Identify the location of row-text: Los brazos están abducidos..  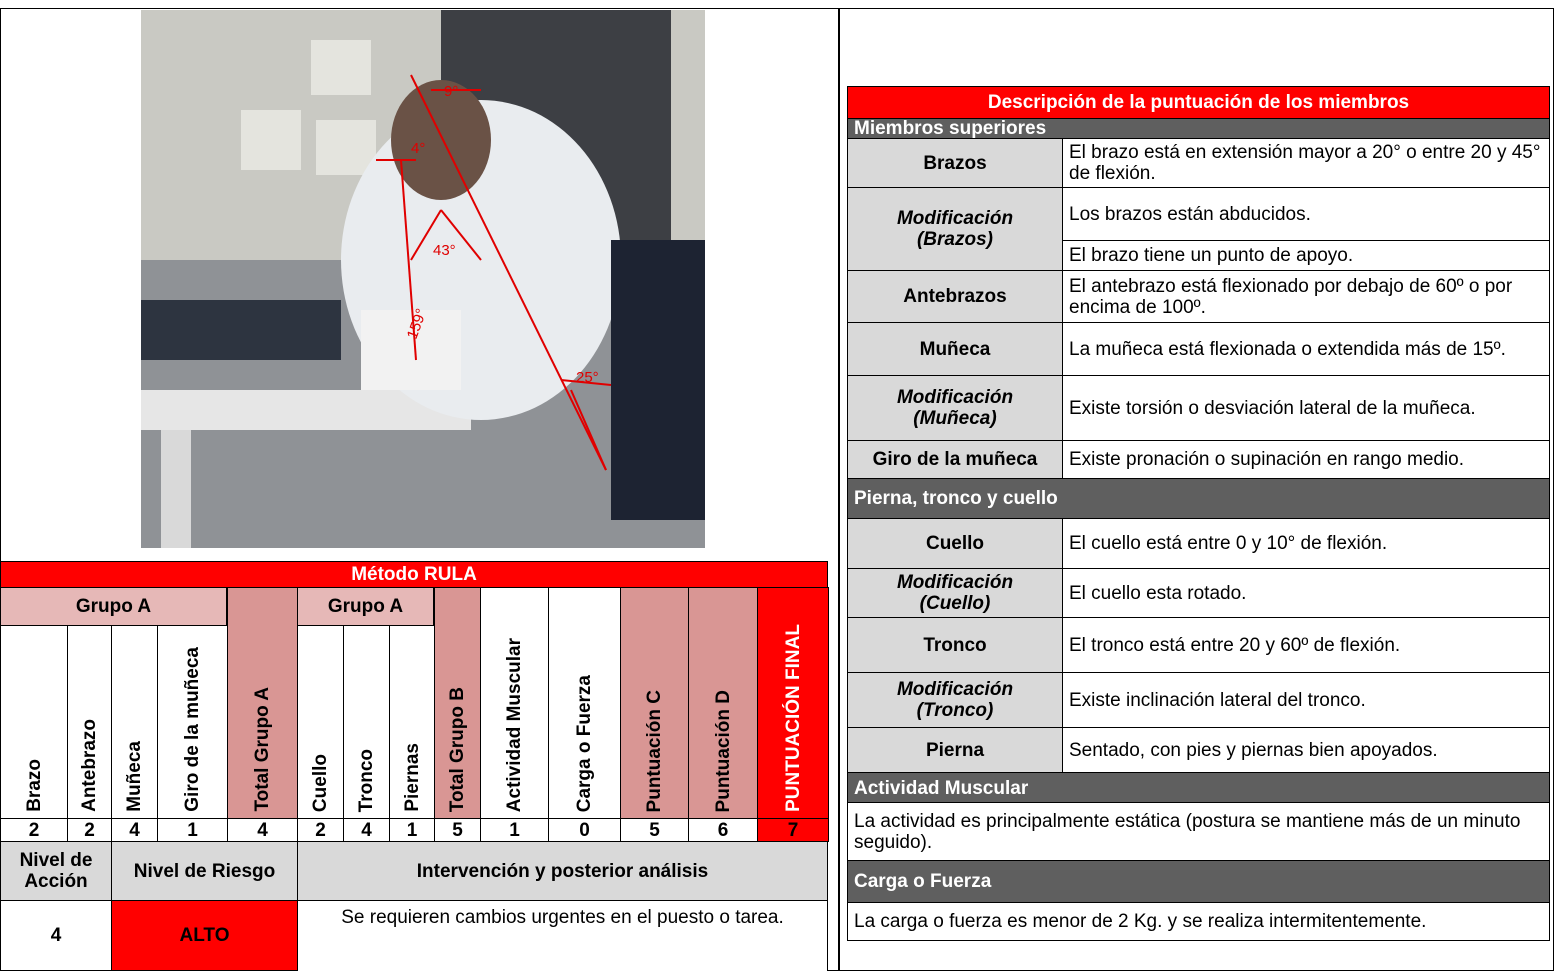
(1306, 214).